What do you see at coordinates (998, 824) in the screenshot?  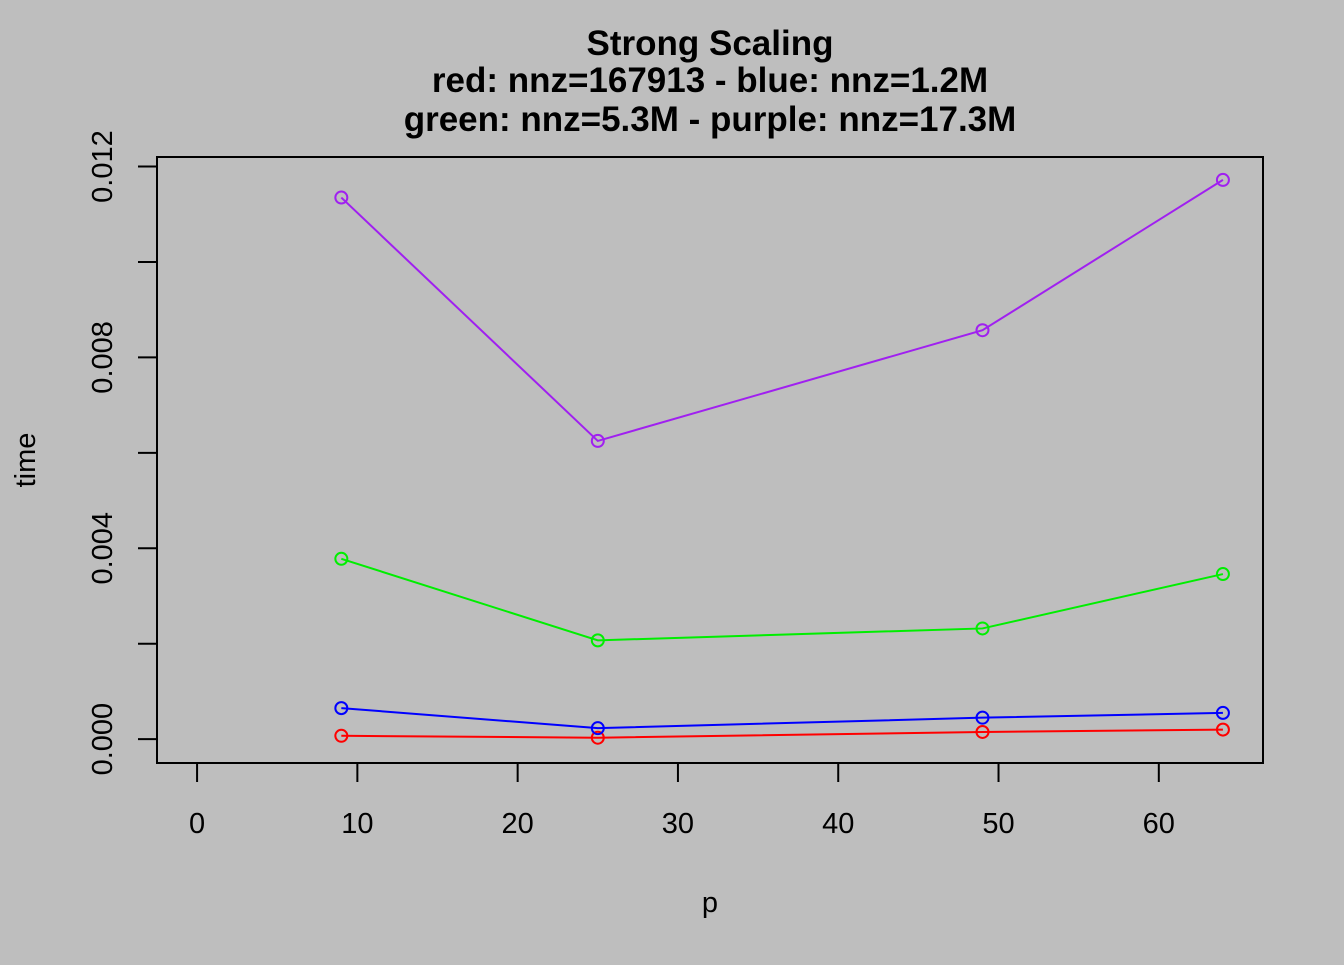 I see `x-tick-label: 50` at bounding box center [998, 824].